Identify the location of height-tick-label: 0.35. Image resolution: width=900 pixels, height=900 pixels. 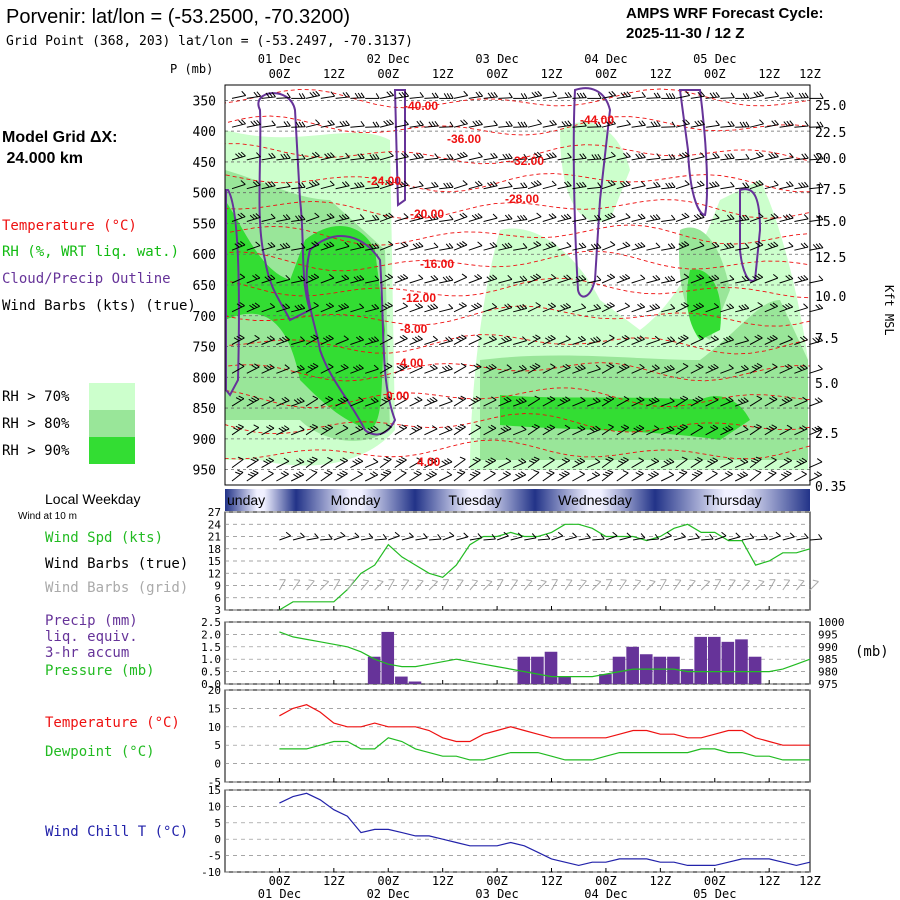
(830, 487).